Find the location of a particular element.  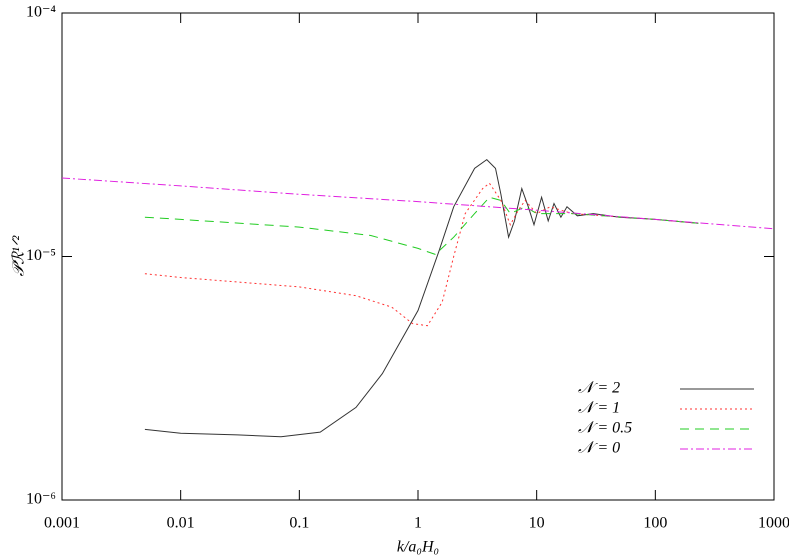

x-axis-label: k/a₀H₀ is located at coordinates (418, 547).